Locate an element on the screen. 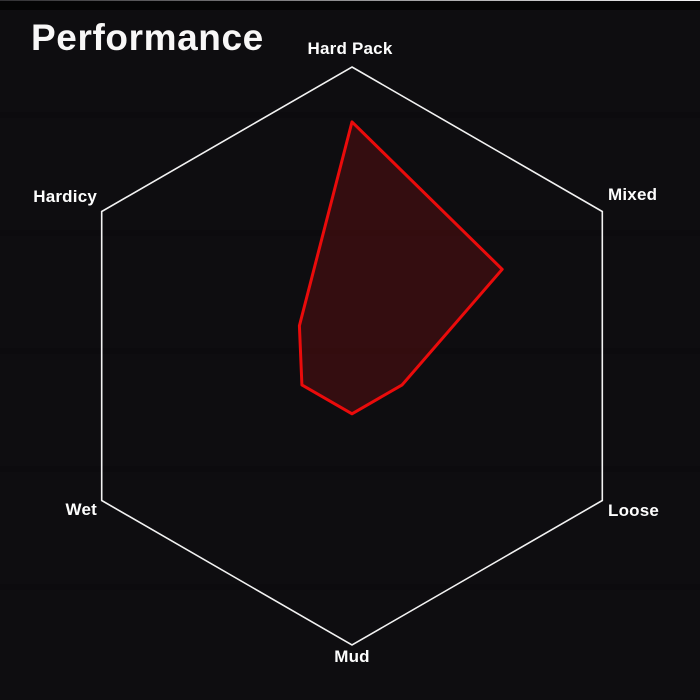 The image size is (700, 700). top-bar is located at coordinates (350, 5).